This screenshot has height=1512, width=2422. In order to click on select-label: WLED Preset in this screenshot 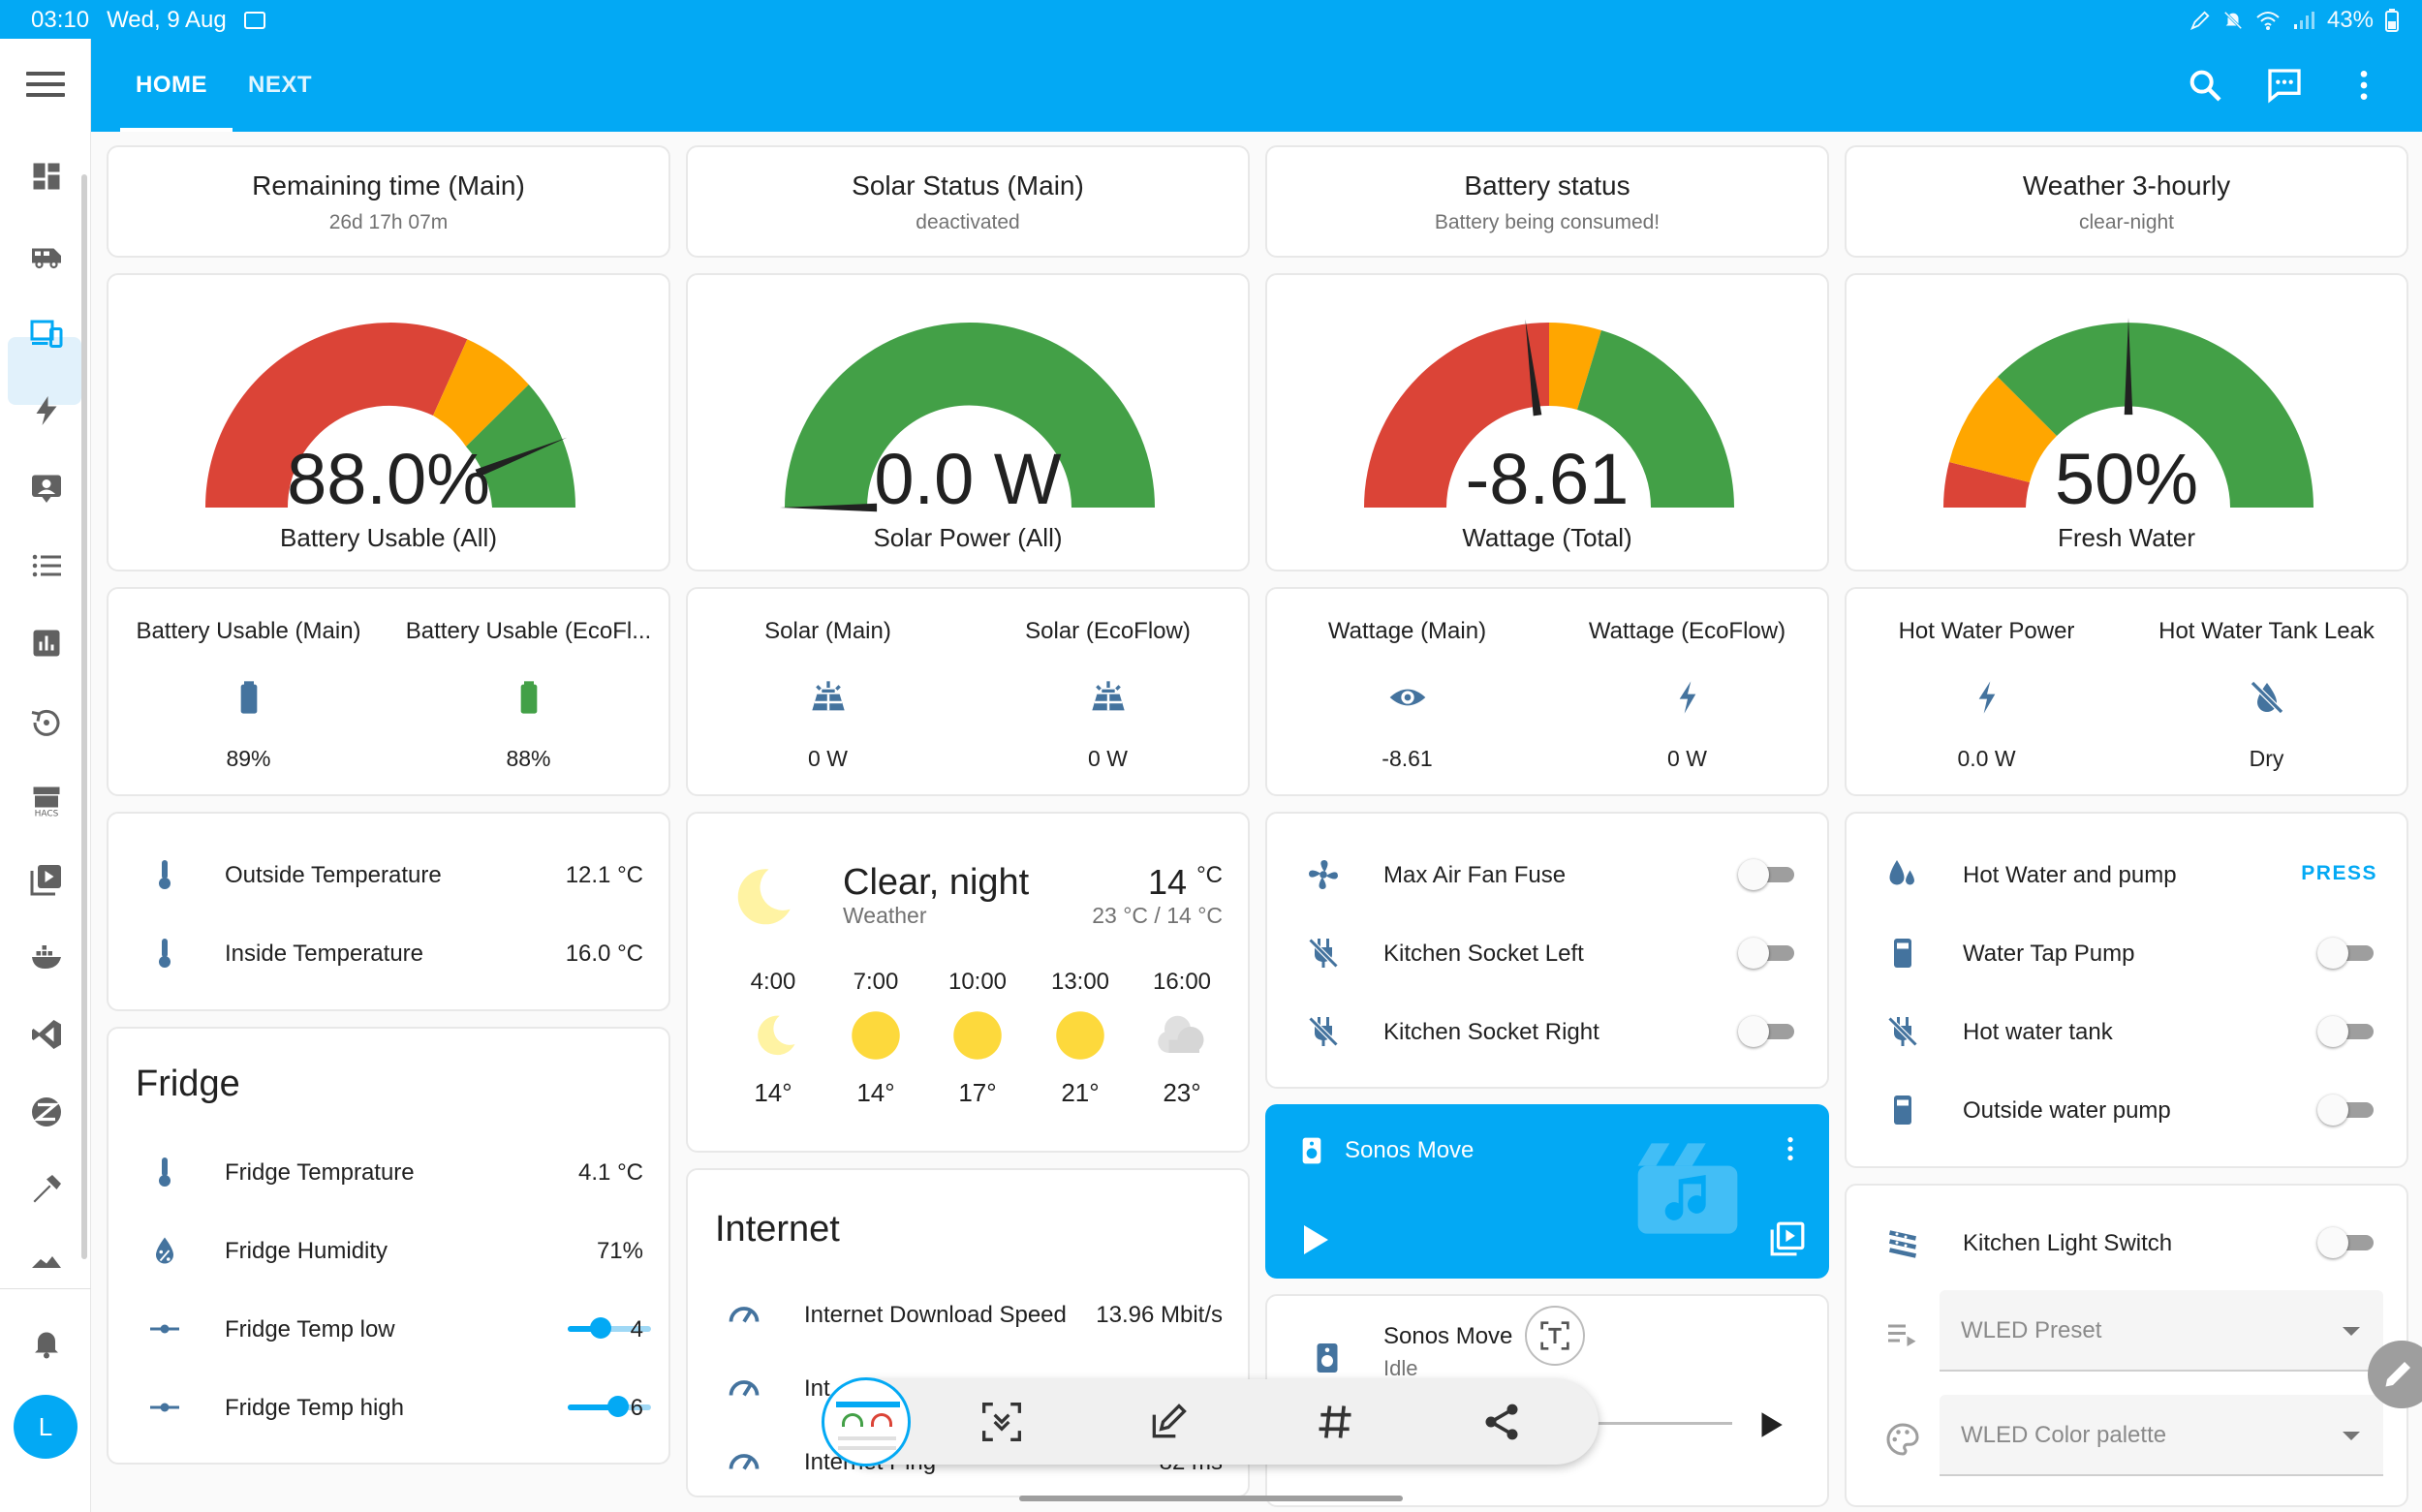, I will do `click(2031, 1330)`.